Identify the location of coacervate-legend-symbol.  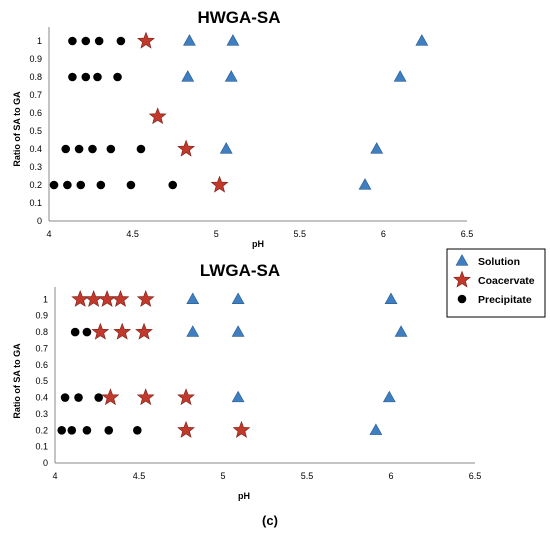
(462, 279).